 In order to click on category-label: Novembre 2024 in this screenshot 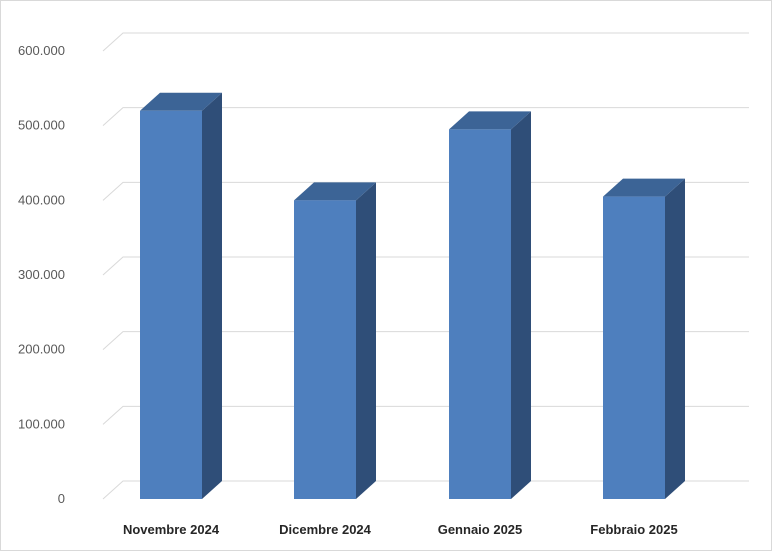, I will do `click(171, 529)`.